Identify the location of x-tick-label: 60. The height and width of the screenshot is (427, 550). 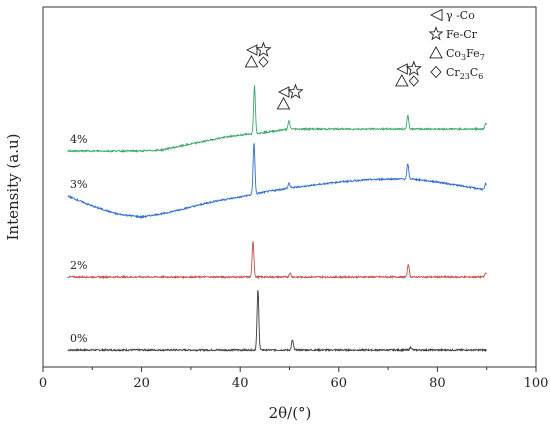
(339, 383).